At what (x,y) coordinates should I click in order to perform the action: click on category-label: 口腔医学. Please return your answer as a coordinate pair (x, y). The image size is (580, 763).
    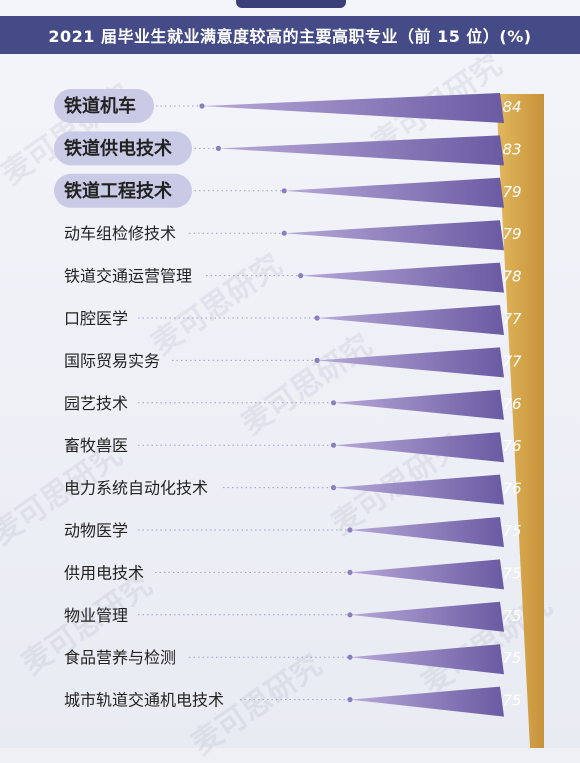
    Looking at the image, I should click on (96, 318).